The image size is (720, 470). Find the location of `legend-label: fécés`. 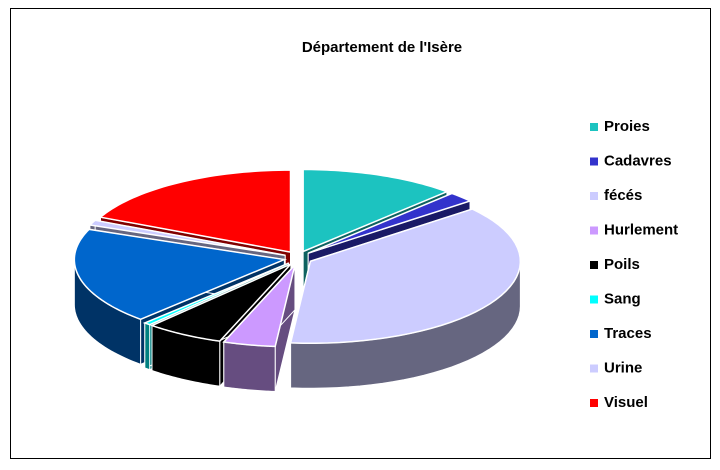

legend-label: fécés is located at coordinates (623, 195).